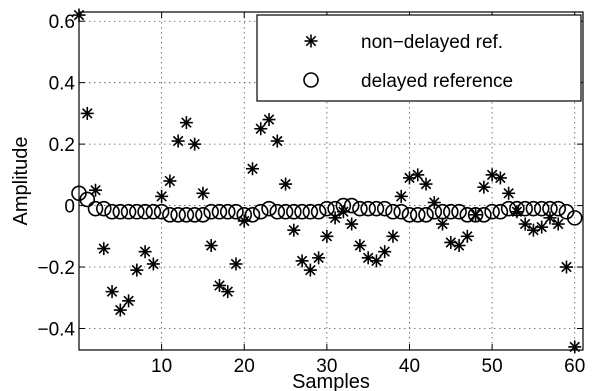  What do you see at coordinates (21, 181) in the screenshot?
I see `y-axis-title: Amplitude` at bounding box center [21, 181].